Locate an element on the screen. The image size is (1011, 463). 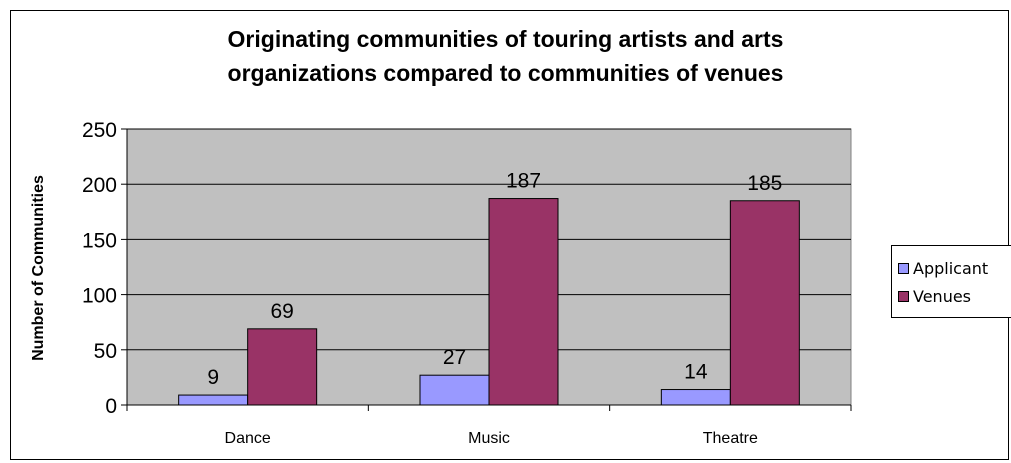
y-tick-label: 0 is located at coordinates (111, 406).